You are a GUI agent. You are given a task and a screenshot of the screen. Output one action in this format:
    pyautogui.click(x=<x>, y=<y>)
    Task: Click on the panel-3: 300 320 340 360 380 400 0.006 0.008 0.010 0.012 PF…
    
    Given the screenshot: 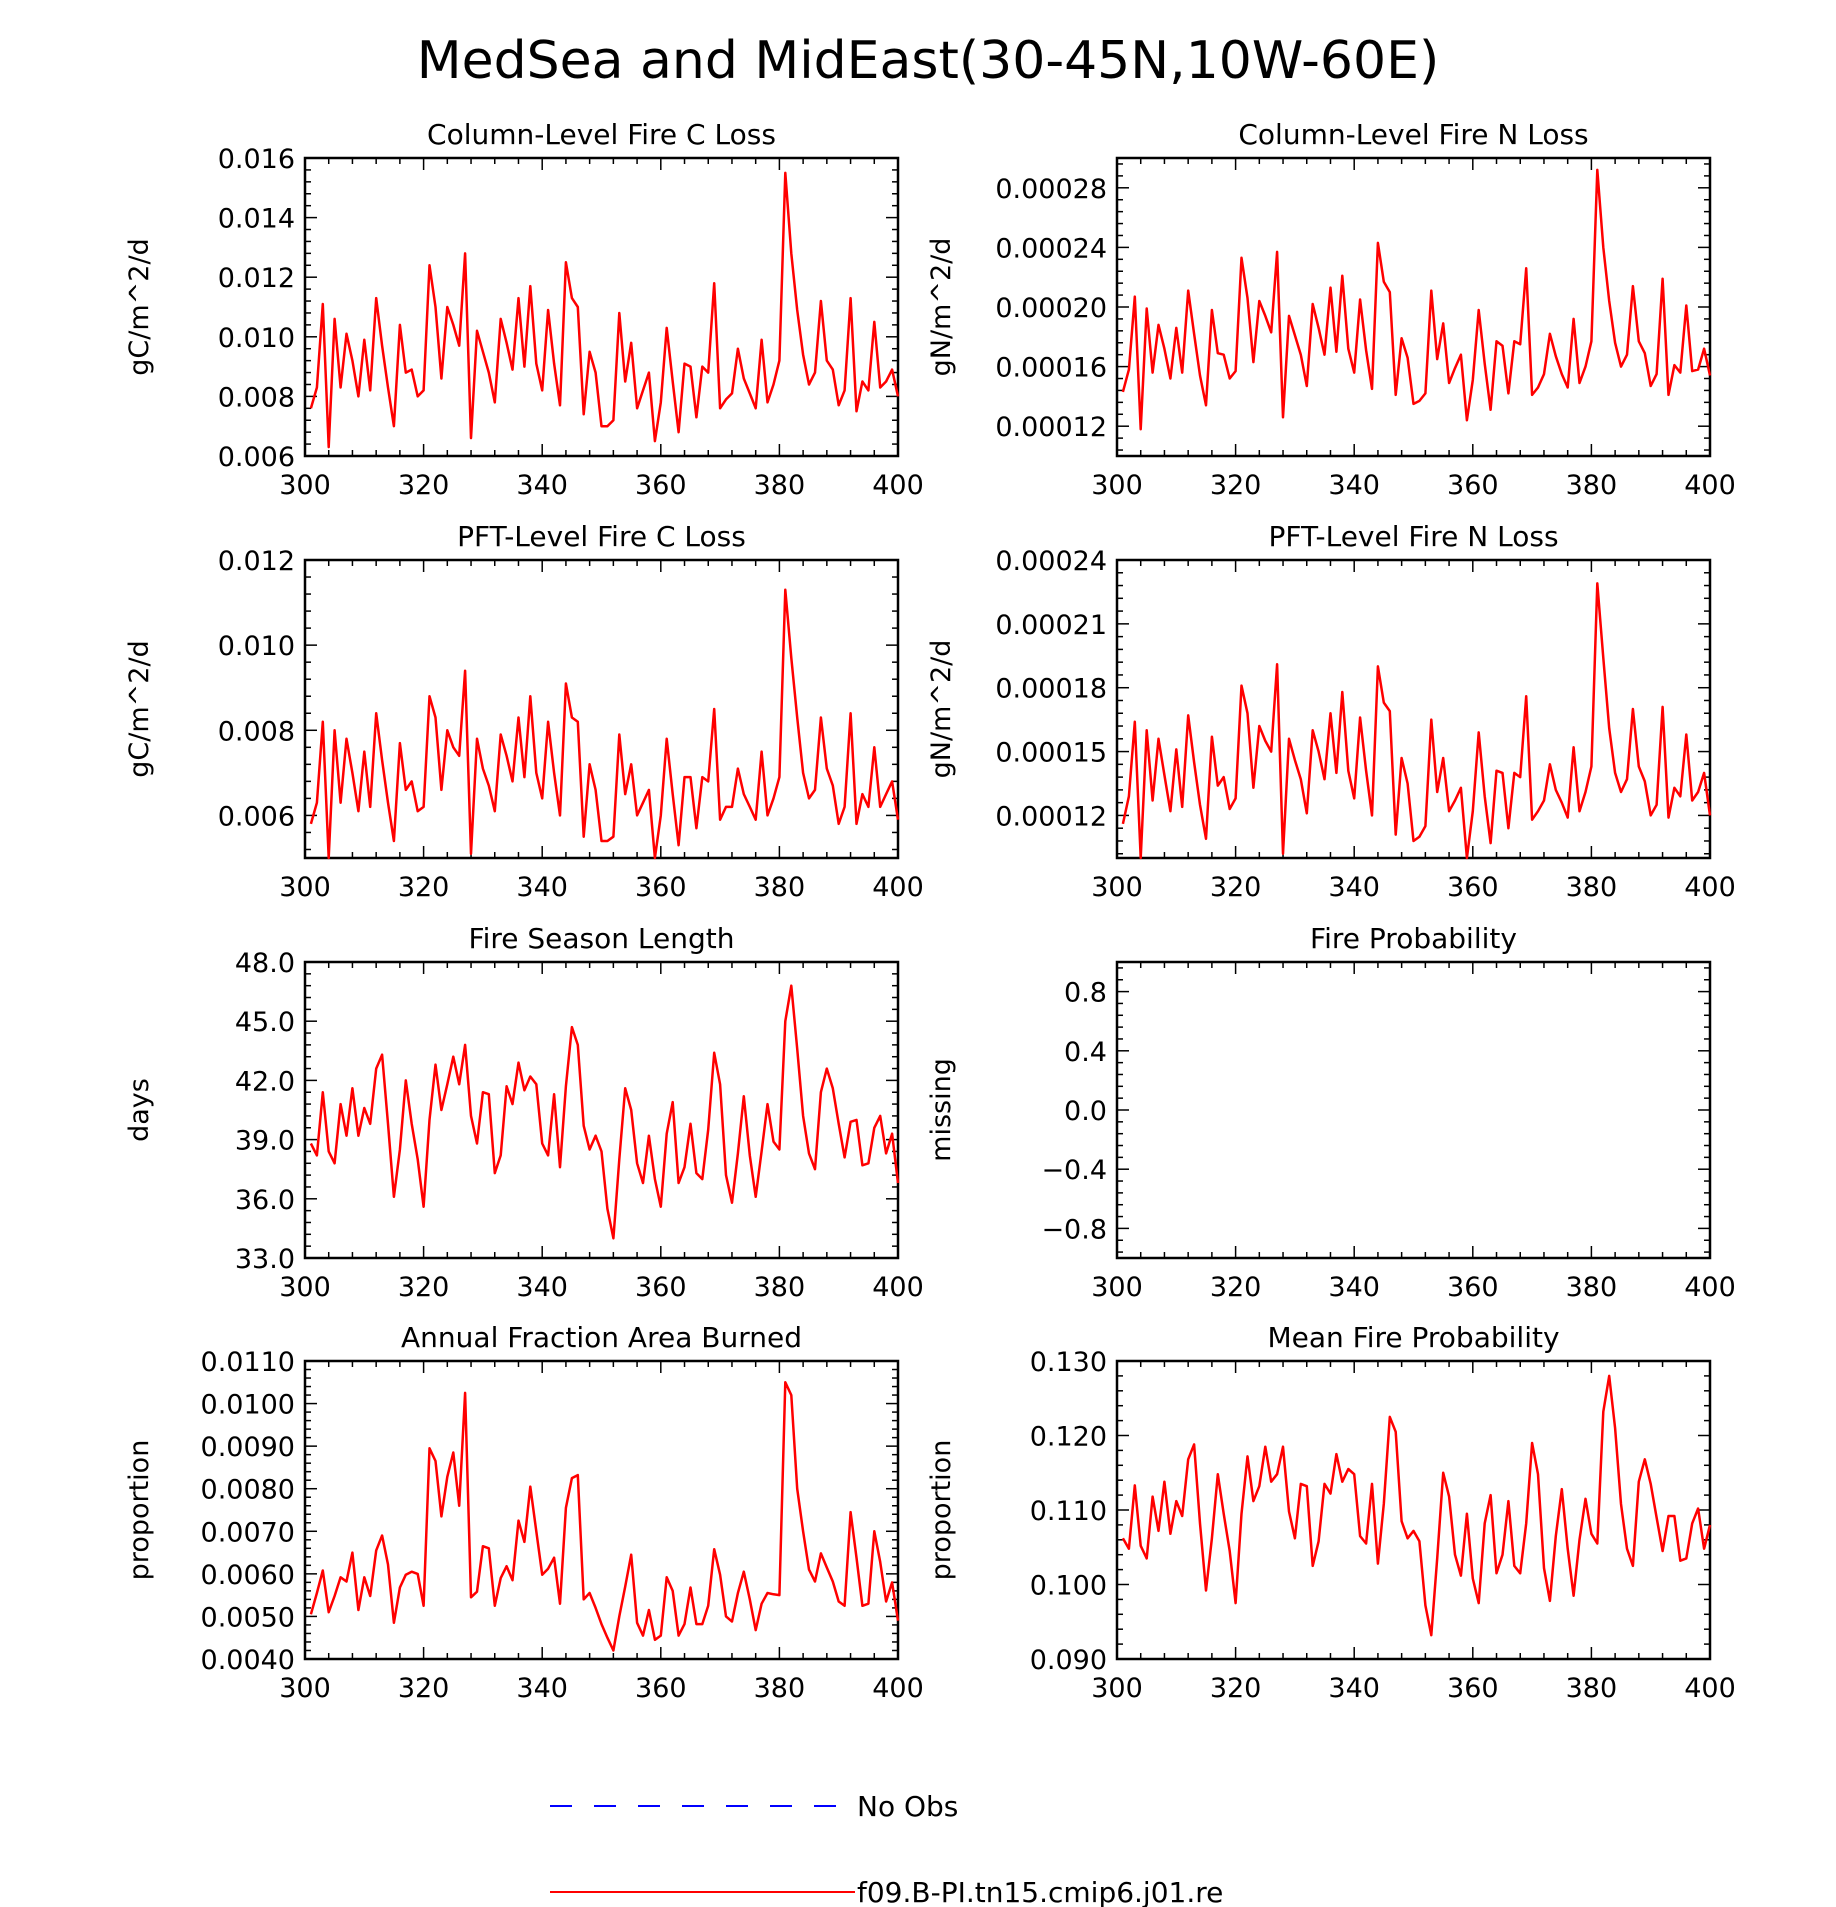 What is the action you would take?
    pyautogui.click(x=524, y=711)
    